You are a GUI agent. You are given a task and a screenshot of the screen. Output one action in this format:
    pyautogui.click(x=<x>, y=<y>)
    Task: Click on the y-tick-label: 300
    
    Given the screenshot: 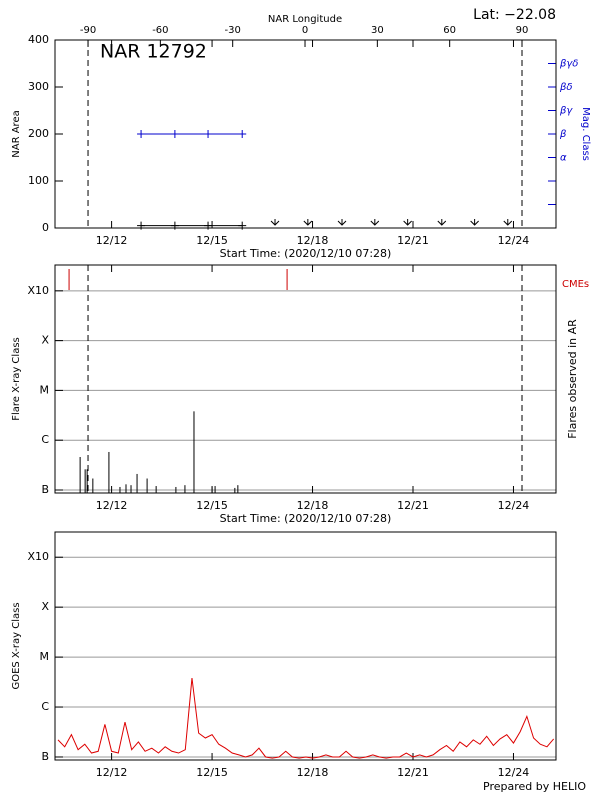 What is the action you would take?
    pyautogui.click(x=38, y=86)
    